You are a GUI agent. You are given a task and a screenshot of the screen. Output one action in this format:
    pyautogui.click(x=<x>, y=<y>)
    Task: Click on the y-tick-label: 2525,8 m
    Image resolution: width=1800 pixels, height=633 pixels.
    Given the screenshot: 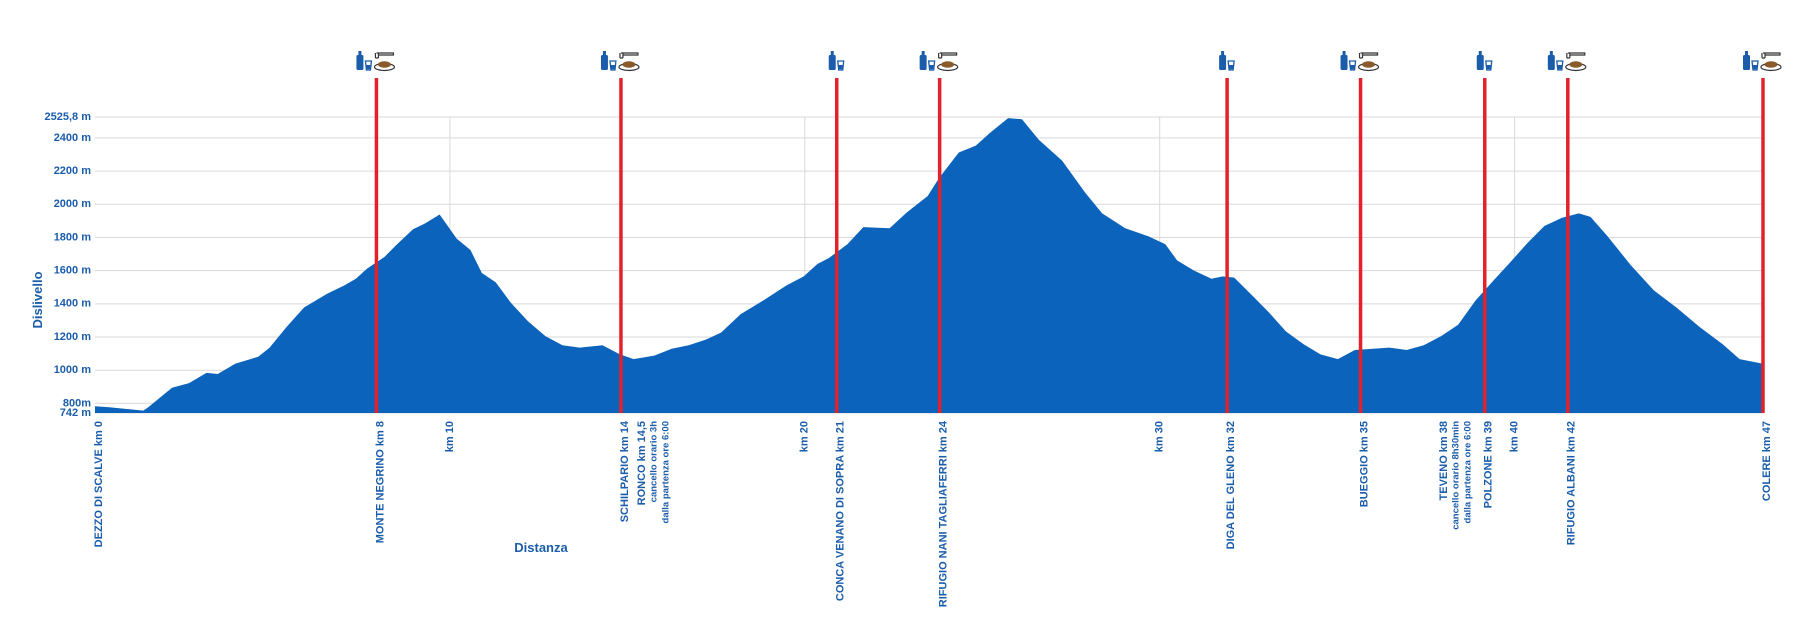 What is the action you would take?
    pyautogui.click(x=68, y=117)
    